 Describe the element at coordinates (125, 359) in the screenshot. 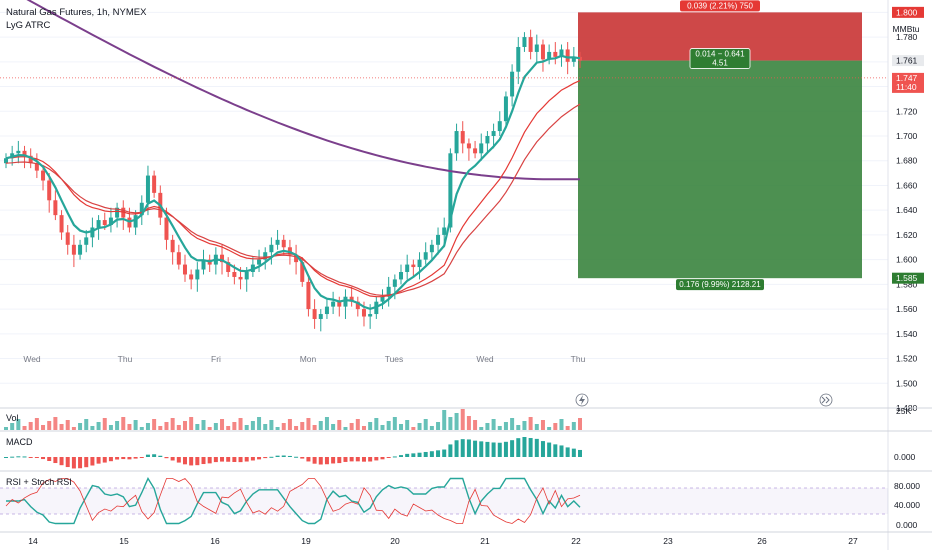

I see `day-label: Thu` at that location.